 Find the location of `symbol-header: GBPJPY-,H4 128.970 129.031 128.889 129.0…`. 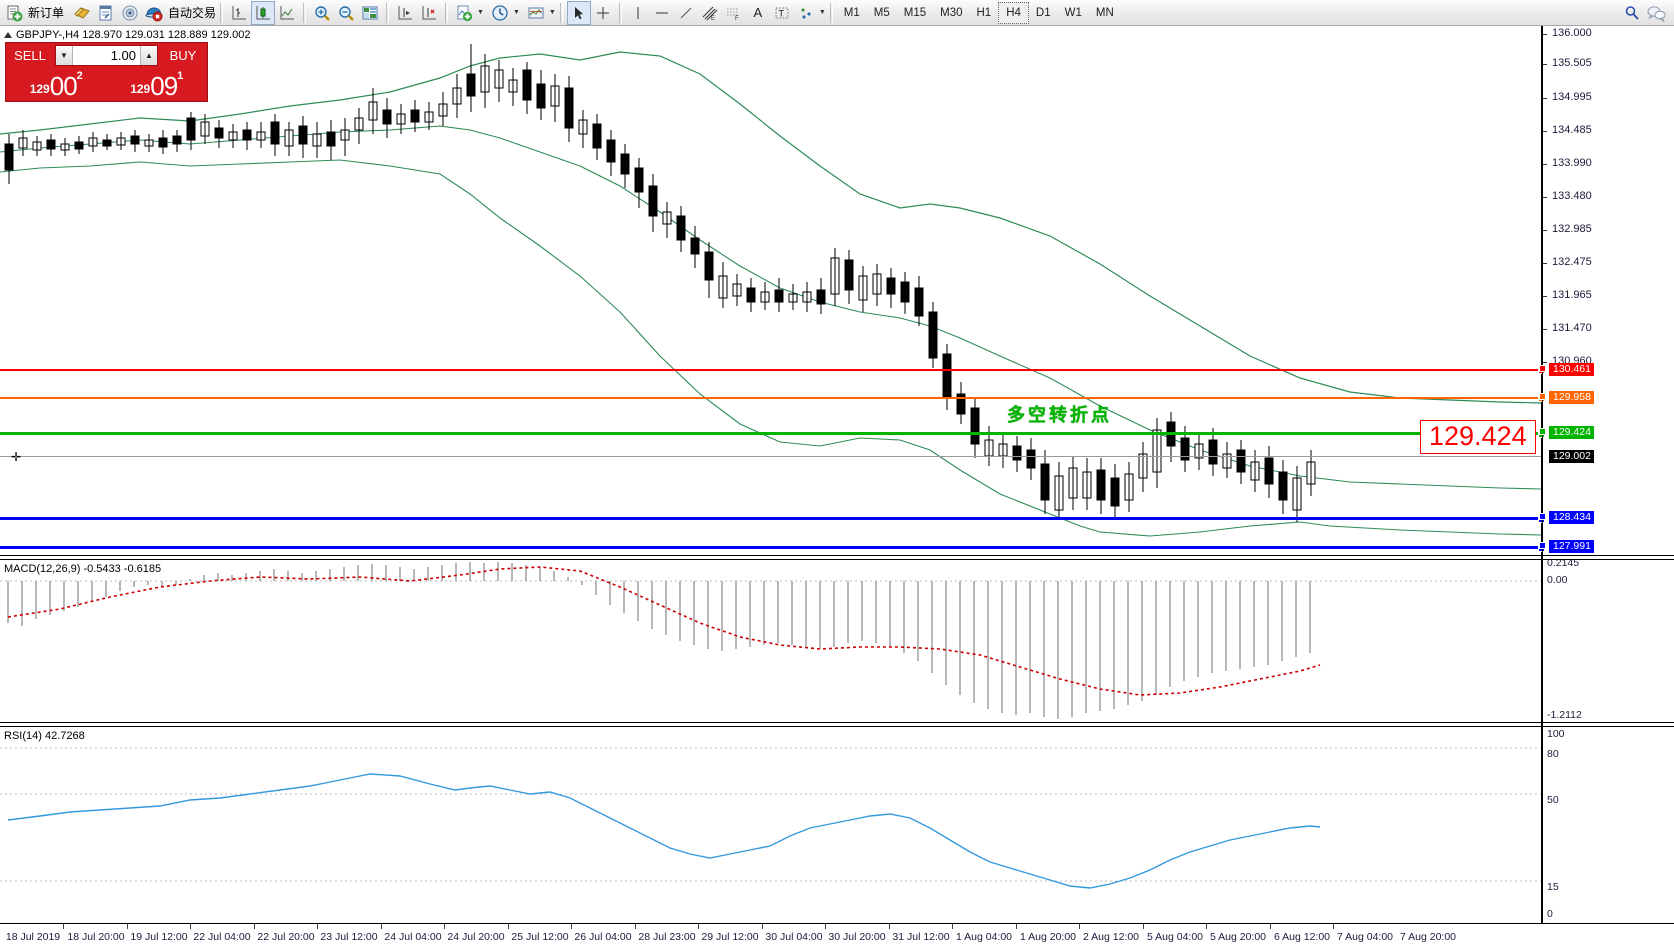

symbol-header: GBPJPY-,H4 128.970 129.031 128.889 129.0… is located at coordinates (127, 35).